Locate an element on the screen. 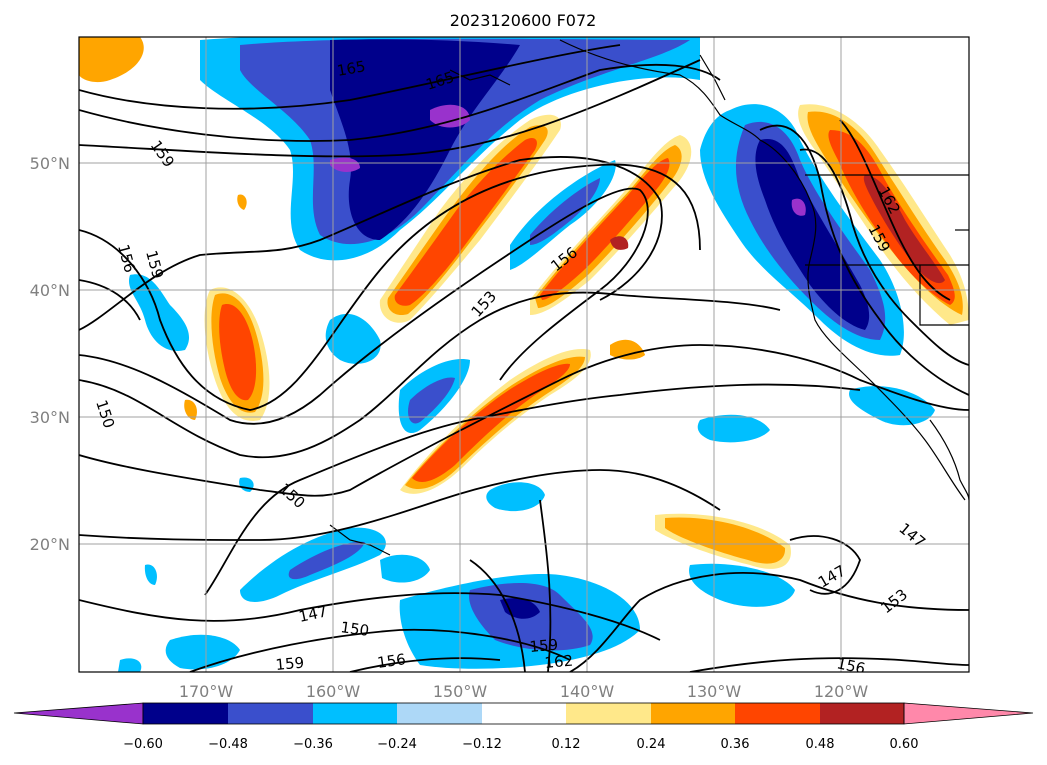 Image resolution: width=1047 pixels, height=765 pixels. latitude-labels: 50°N 40°N 30°N 20°N is located at coordinates (50, 354).